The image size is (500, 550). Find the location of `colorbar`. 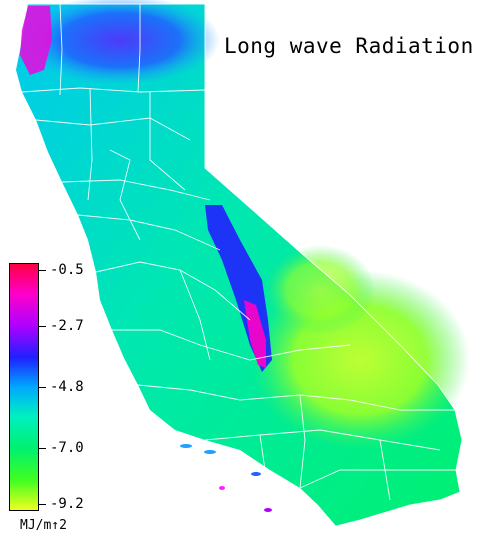

colorbar is located at coordinates (24, 387).